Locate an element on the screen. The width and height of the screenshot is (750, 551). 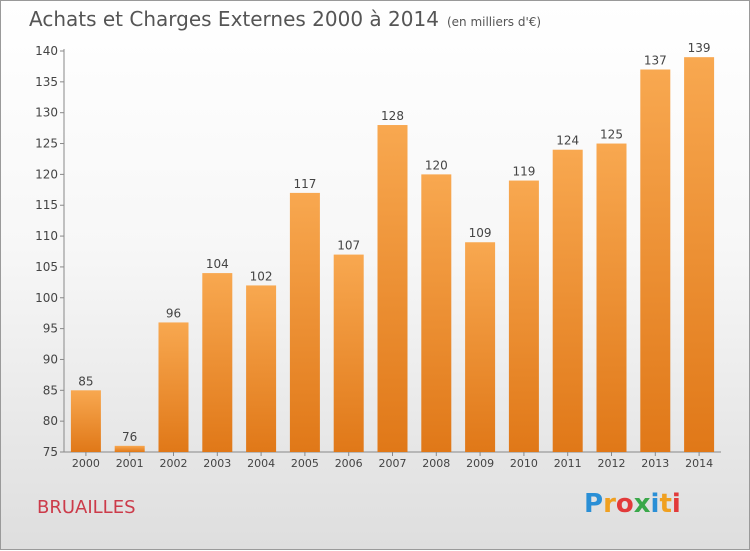
y-tick-label: 130 is located at coordinates (46, 113).